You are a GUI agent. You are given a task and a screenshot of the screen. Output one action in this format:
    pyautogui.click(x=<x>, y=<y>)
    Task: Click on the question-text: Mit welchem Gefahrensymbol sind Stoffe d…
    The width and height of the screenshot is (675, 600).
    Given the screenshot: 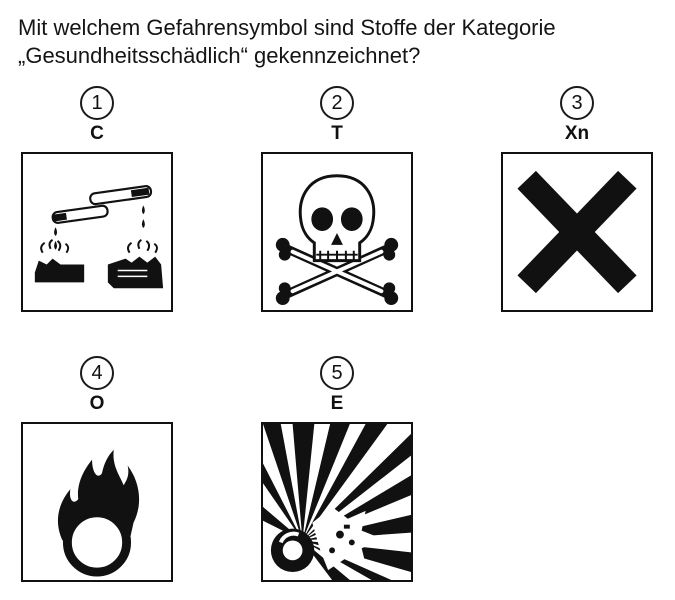 What is the action you would take?
    pyautogui.click(x=343, y=42)
    